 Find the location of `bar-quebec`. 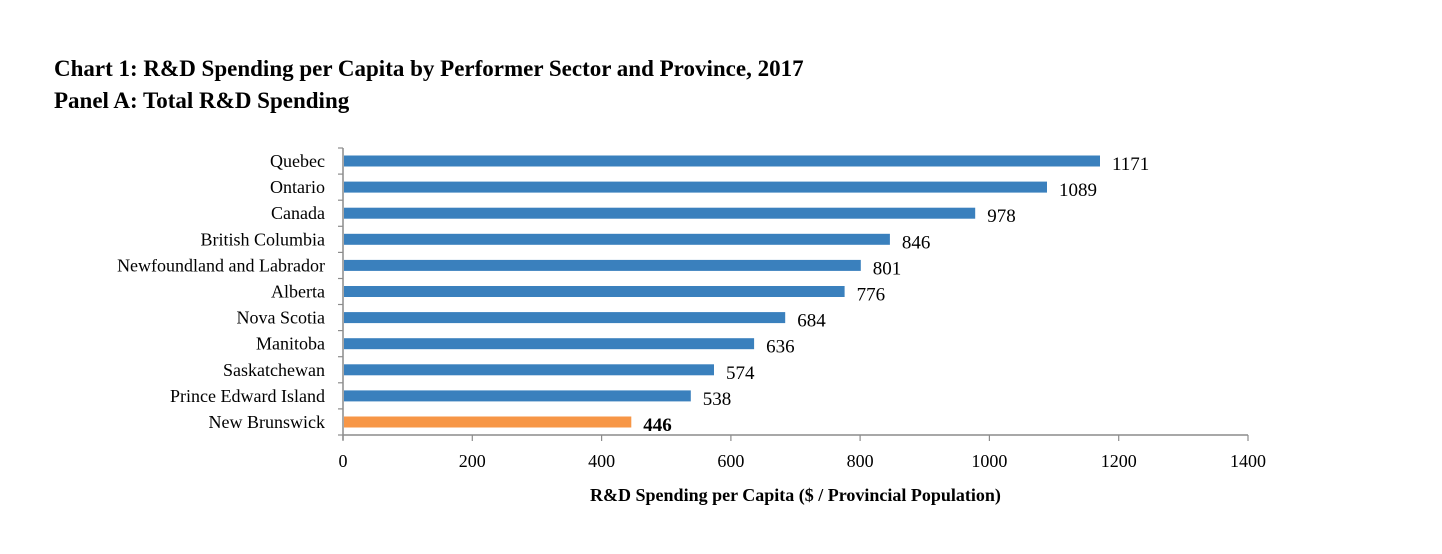

bar-quebec is located at coordinates (722, 161).